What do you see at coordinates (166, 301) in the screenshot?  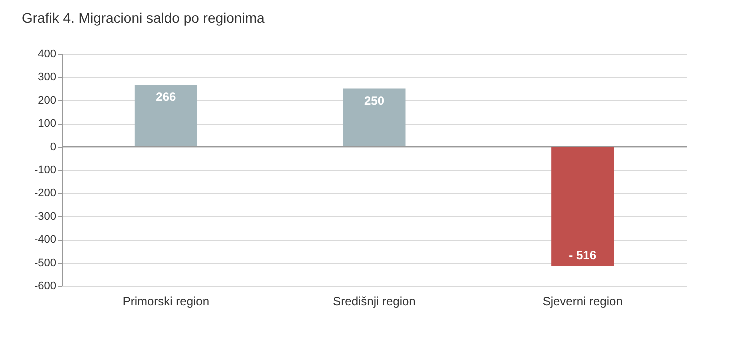 I see `x-tick-label: Primorski region` at bounding box center [166, 301].